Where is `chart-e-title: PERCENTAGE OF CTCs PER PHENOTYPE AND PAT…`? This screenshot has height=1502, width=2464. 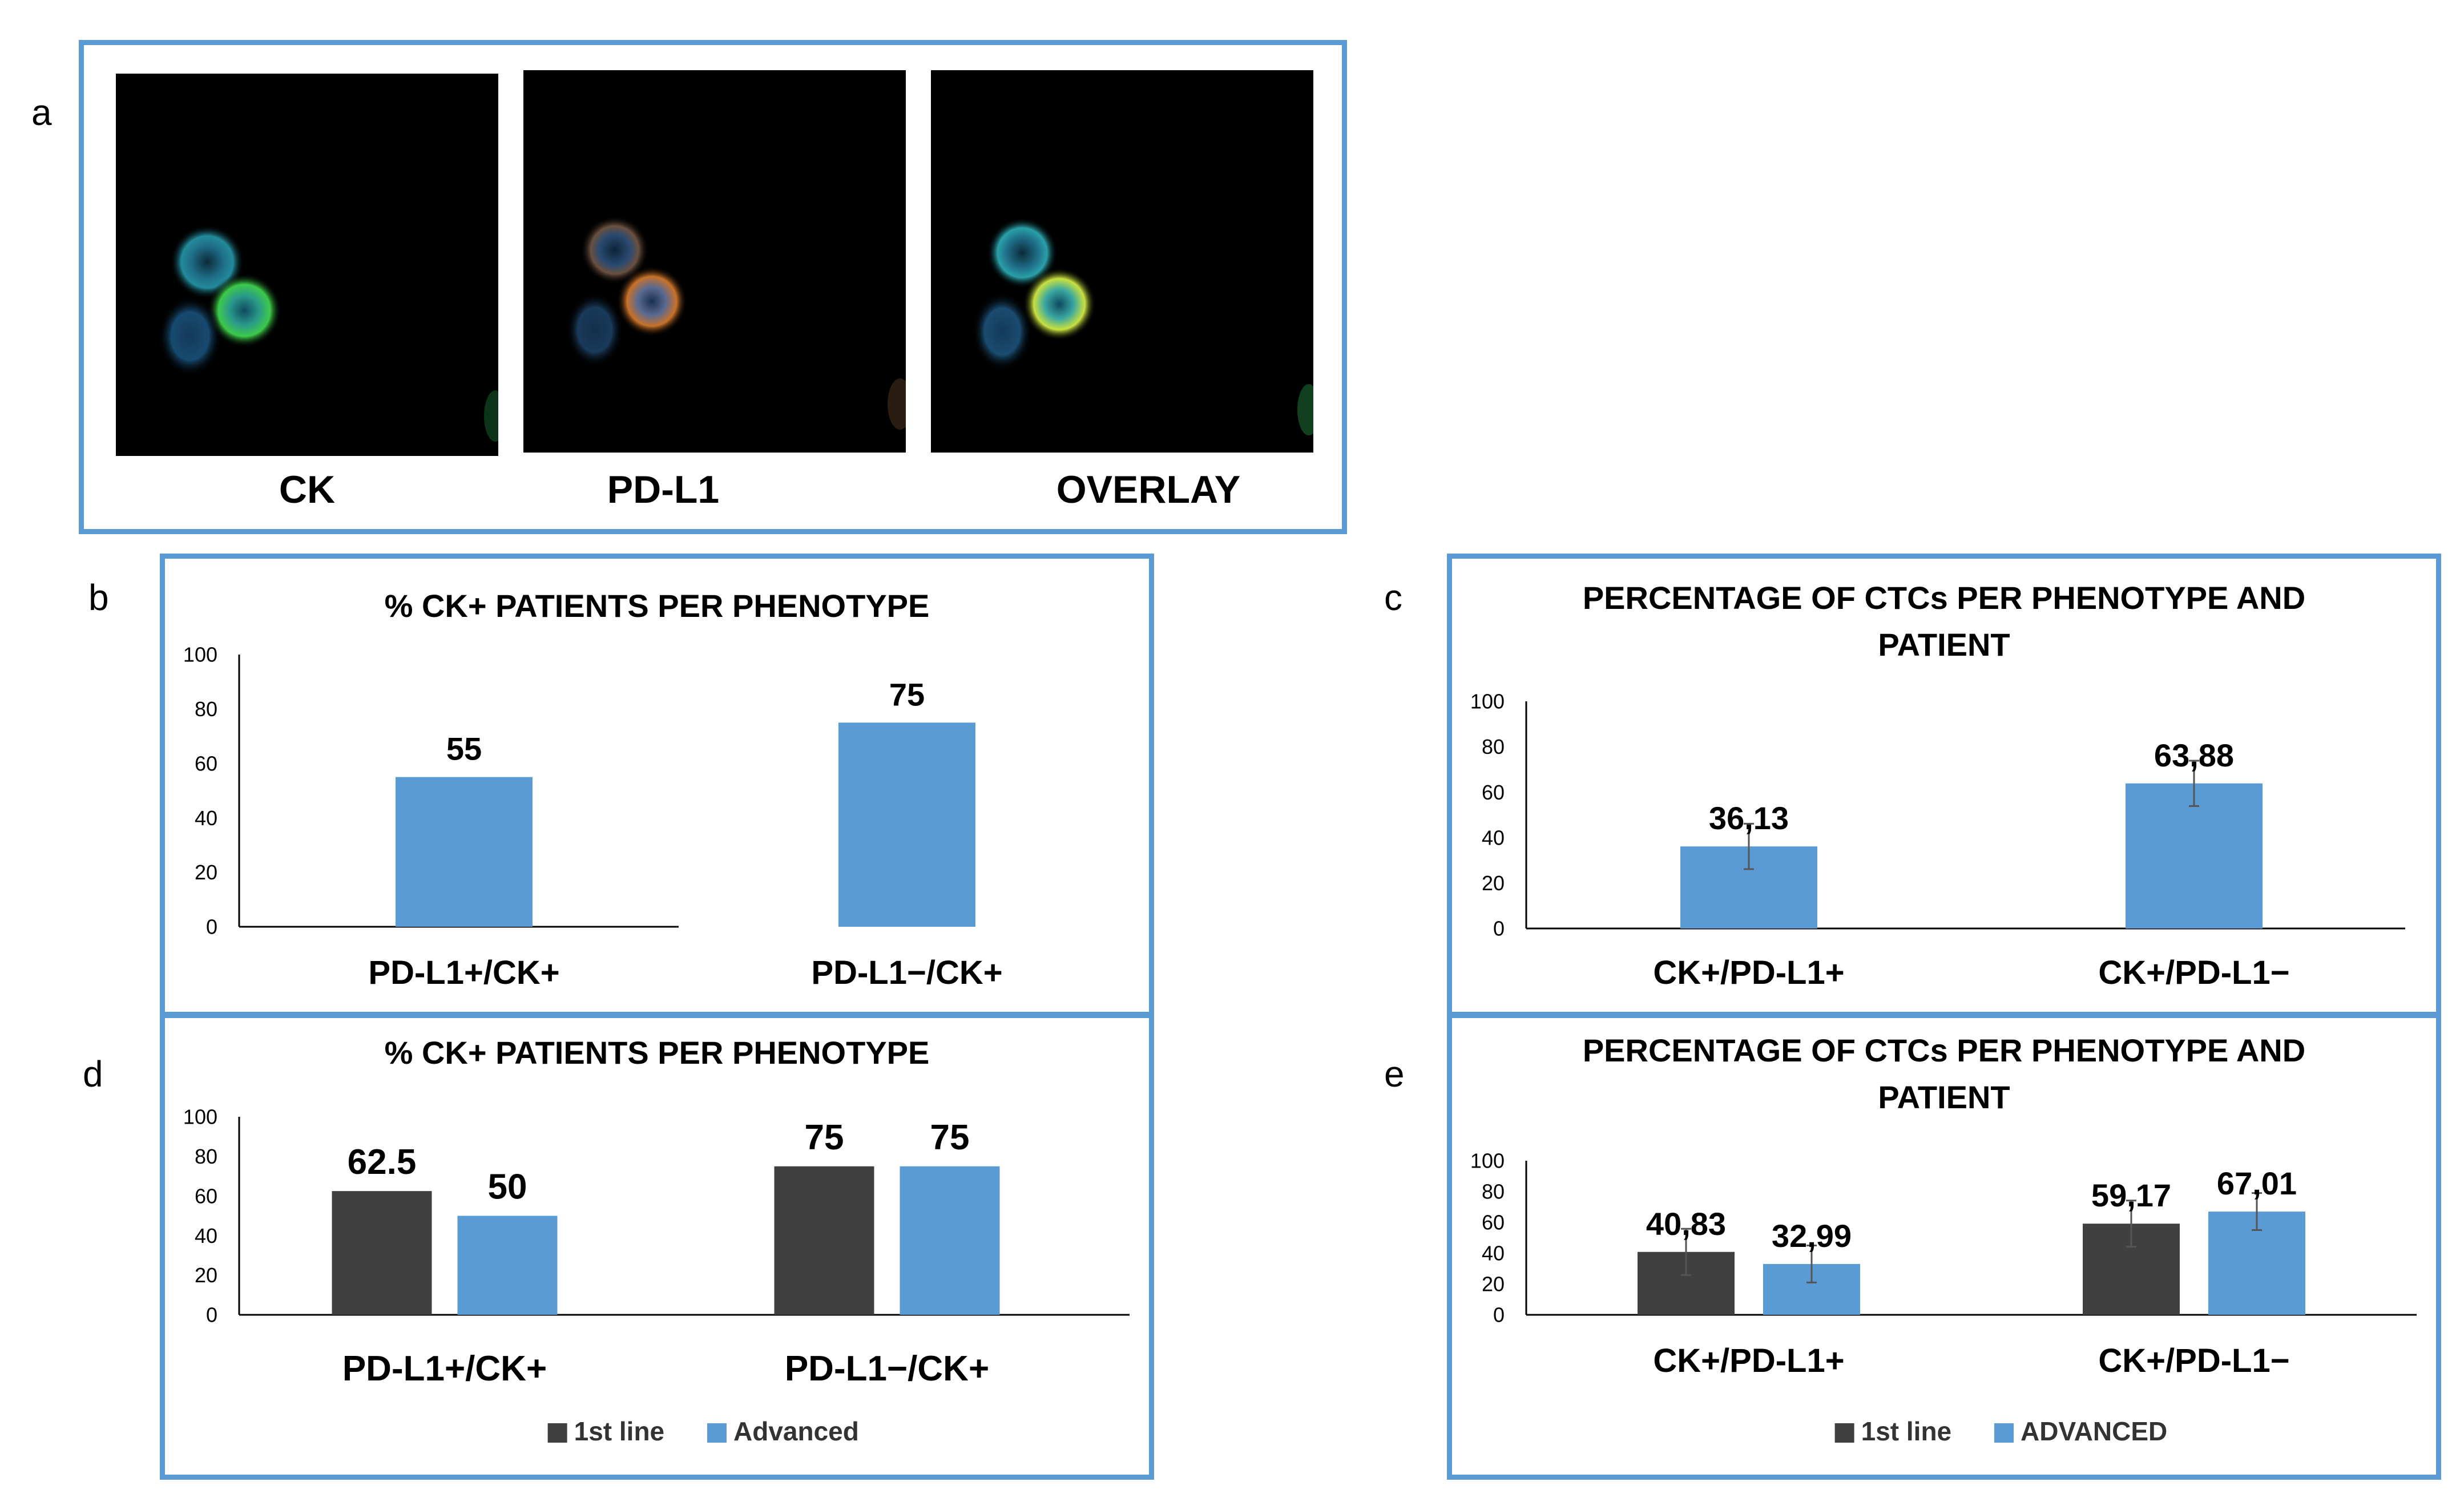 chart-e-title: PERCENTAGE OF CTCs PER PHENOTYPE AND PAT… is located at coordinates (1944, 1073).